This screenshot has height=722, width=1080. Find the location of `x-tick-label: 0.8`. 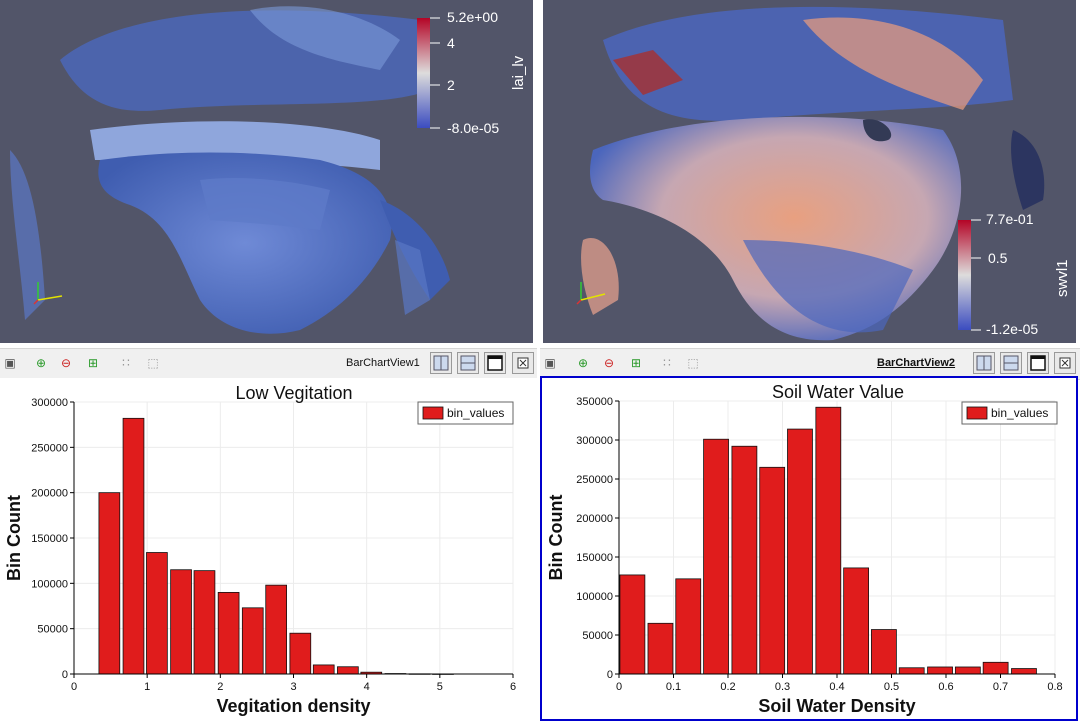

x-tick-label: 0.8 is located at coordinates (1054, 687).